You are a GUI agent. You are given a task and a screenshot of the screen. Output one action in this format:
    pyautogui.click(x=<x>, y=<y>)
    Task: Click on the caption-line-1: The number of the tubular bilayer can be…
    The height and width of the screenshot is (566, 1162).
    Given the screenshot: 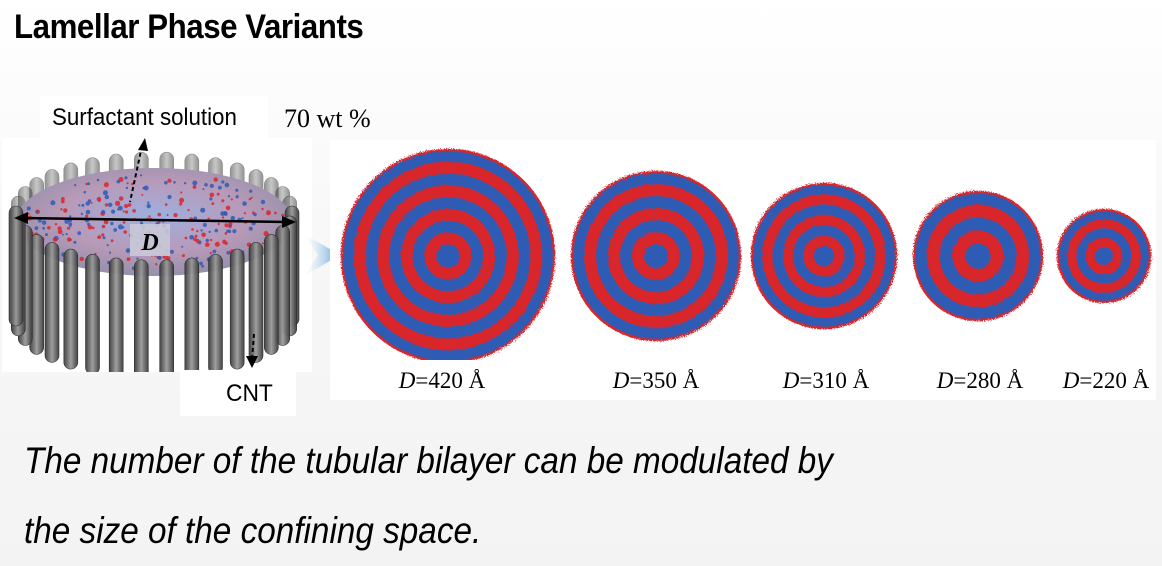 What is the action you would take?
    pyautogui.click(x=428, y=460)
    